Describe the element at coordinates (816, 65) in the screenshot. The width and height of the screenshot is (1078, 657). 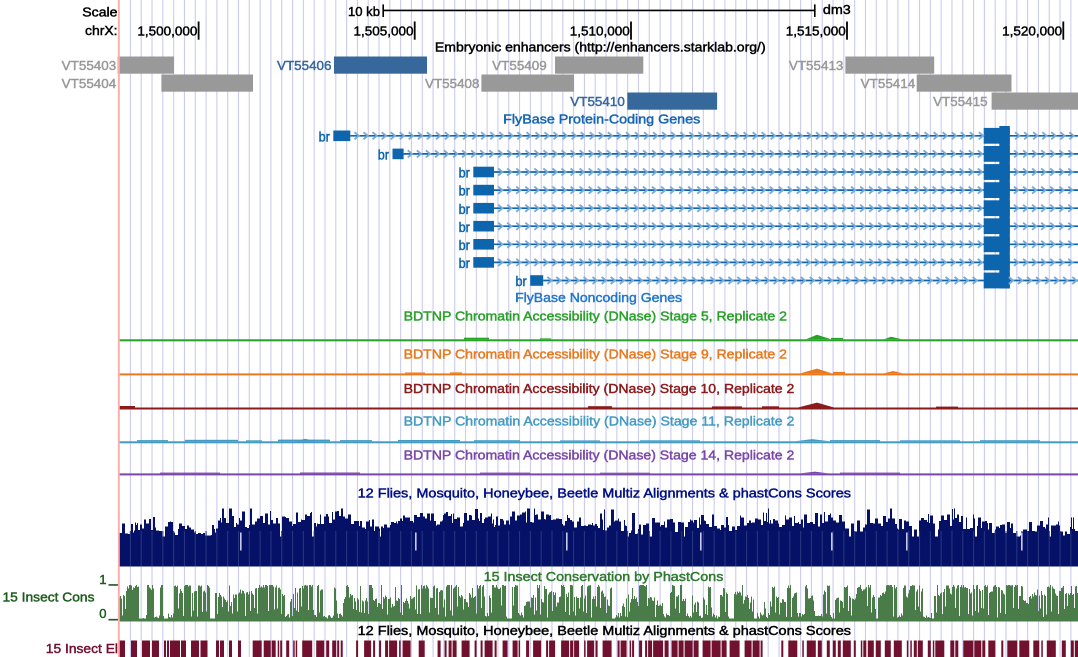
I see `svg-text: VT55413` at that location.